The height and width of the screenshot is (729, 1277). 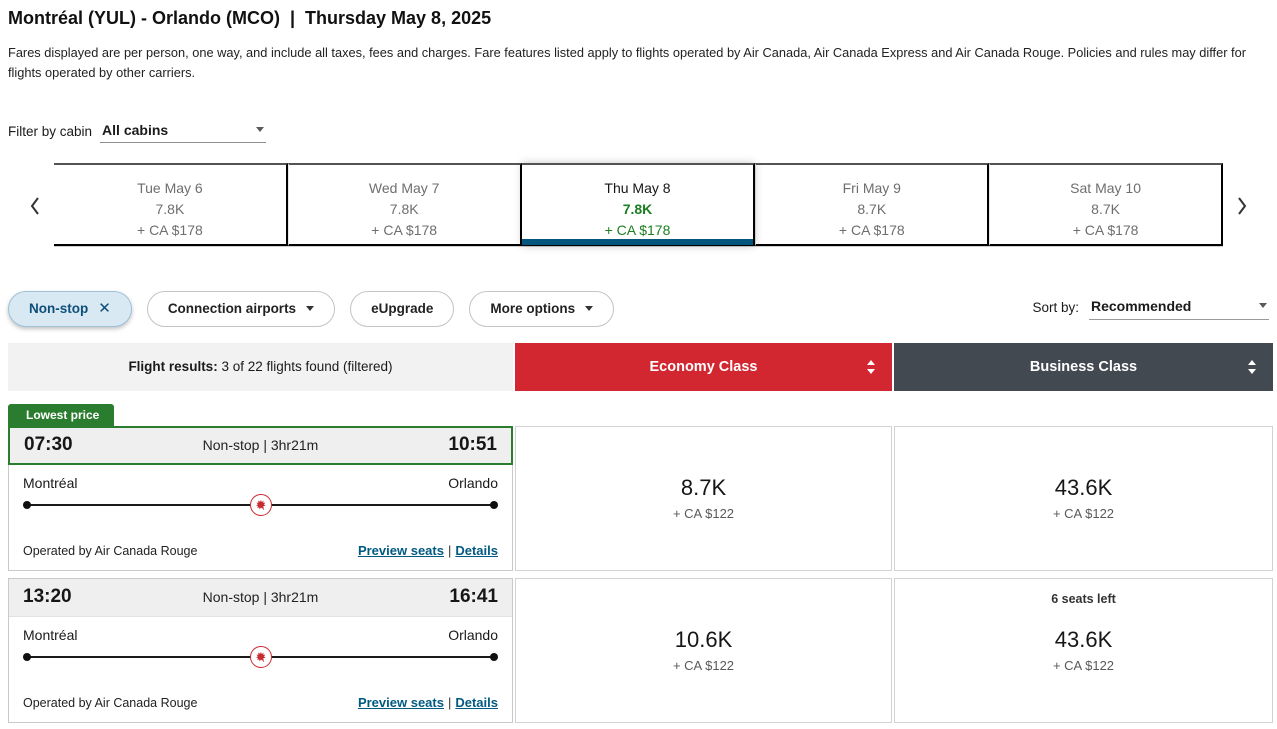 I want to click on business-class-header: Business Class, so click(x=1083, y=366).